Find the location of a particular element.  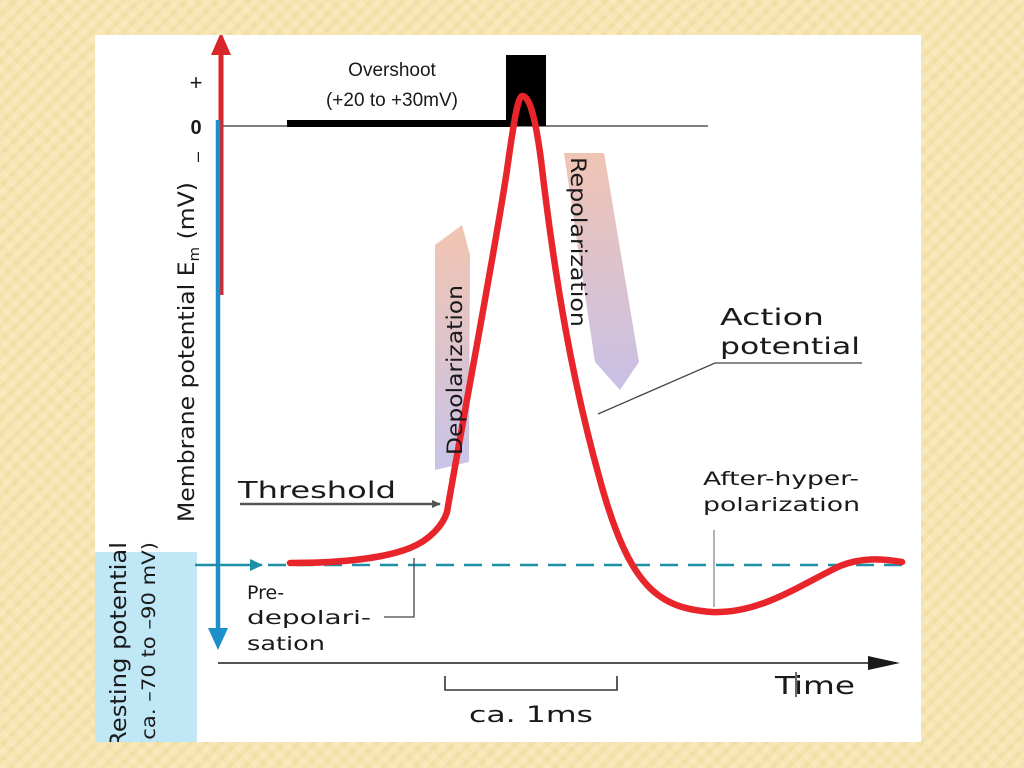

y-axis-up-arrow is located at coordinates (221, 45).